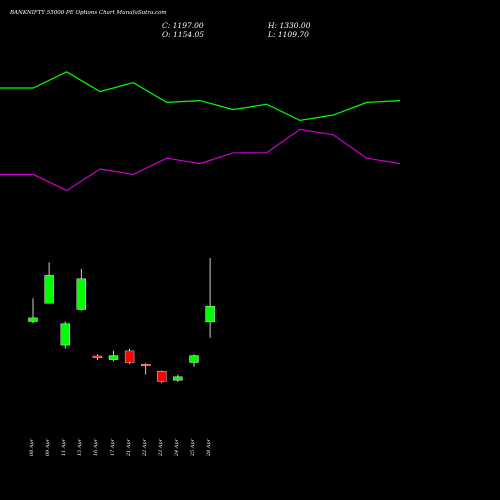 This screenshot has height=500, width=500. I want to click on x-tick-label: 23 Apr, so click(160, 448).